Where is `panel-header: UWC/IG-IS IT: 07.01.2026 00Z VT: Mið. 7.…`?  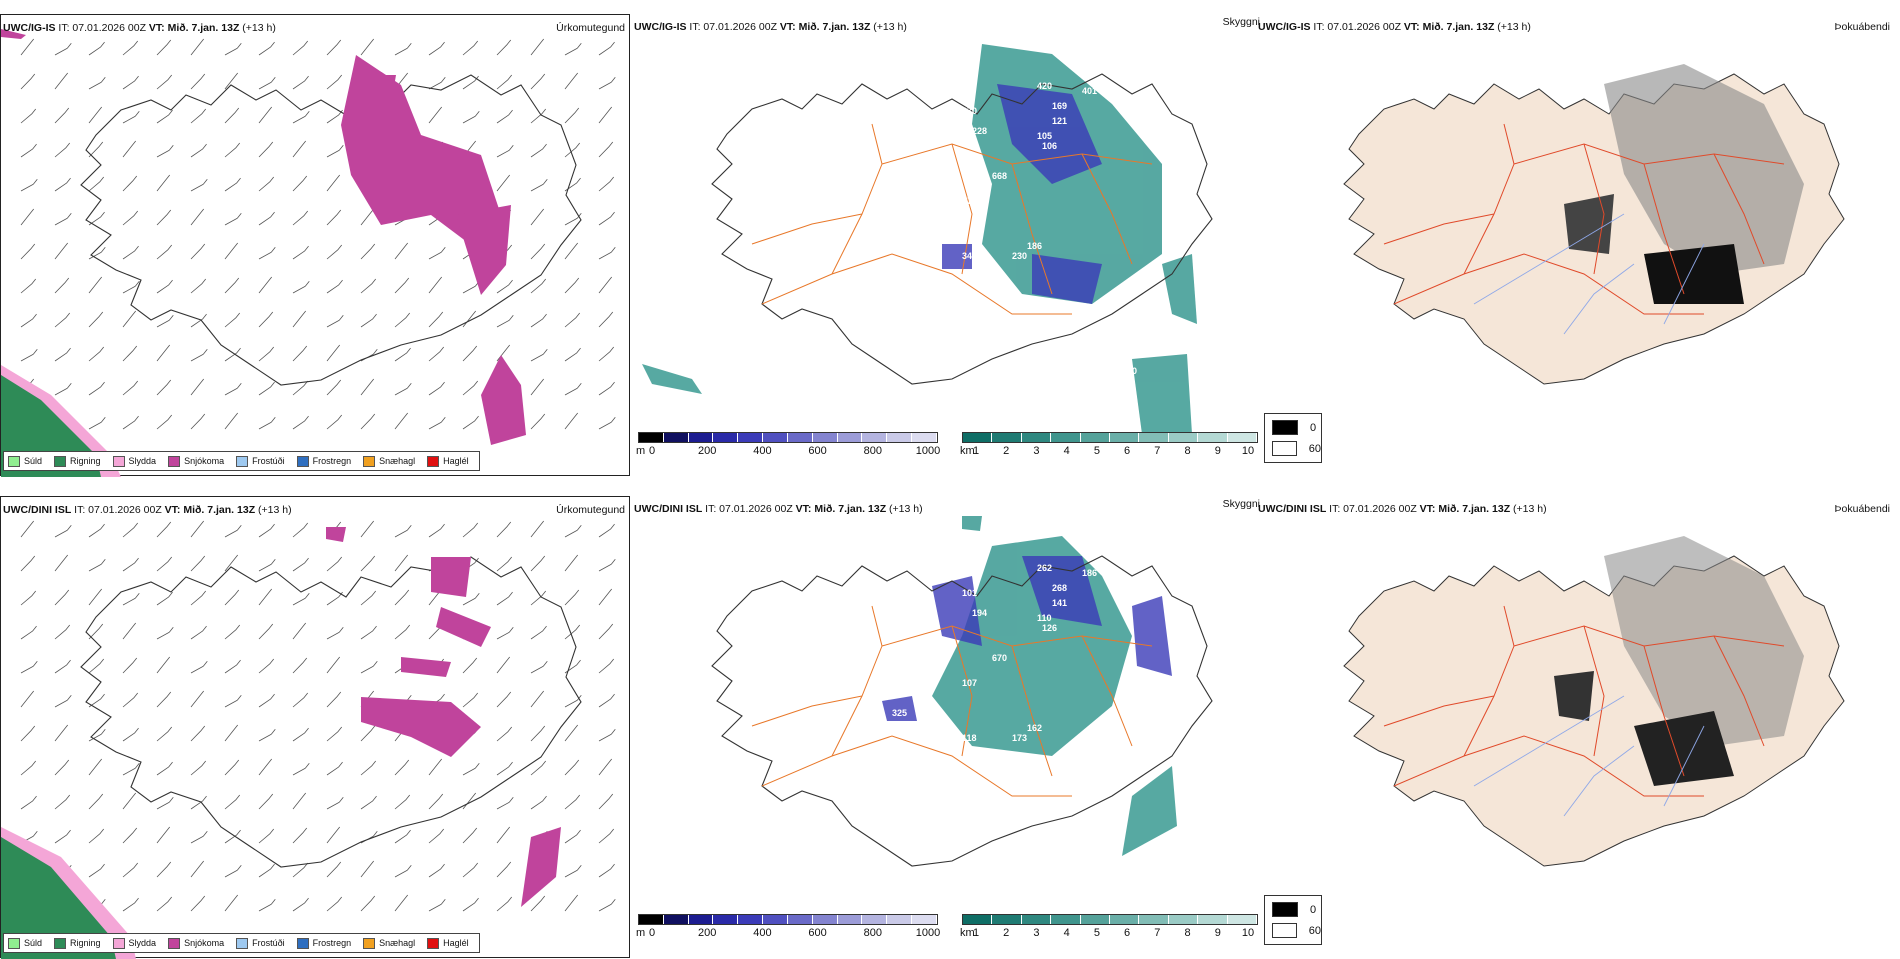
panel-header: UWC/IG-IS IT: 07.01.2026 00Z VT: Mið. 7.… is located at coordinates (770, 27).